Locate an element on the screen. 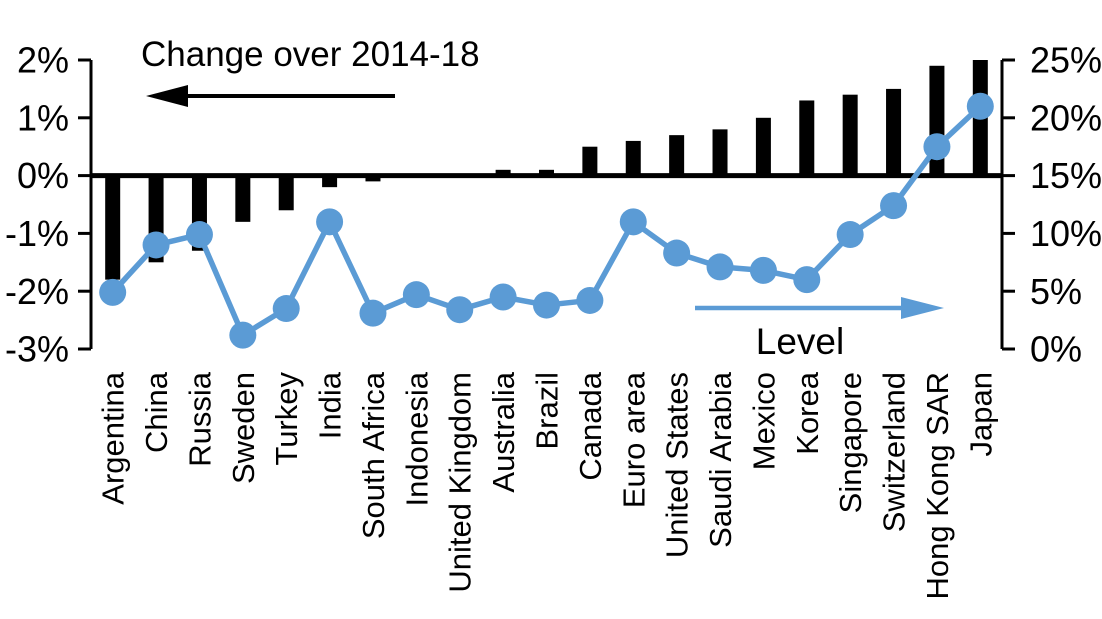  level-marker-sweden is located at coordinates (243, 335).